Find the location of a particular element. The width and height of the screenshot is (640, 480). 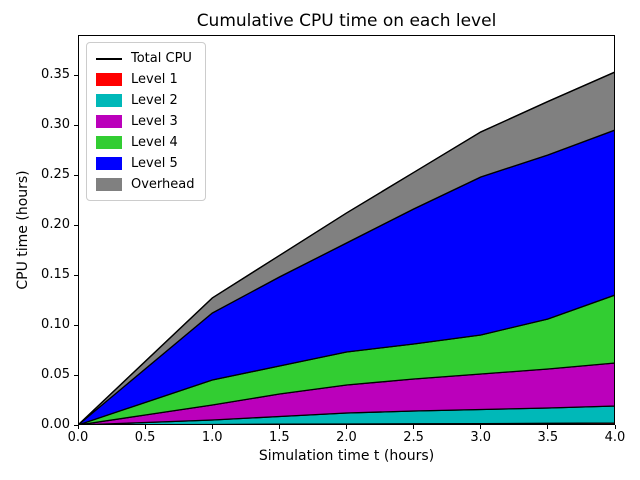

y-tick-label: 0.00 is located at coordinates (55, 424).